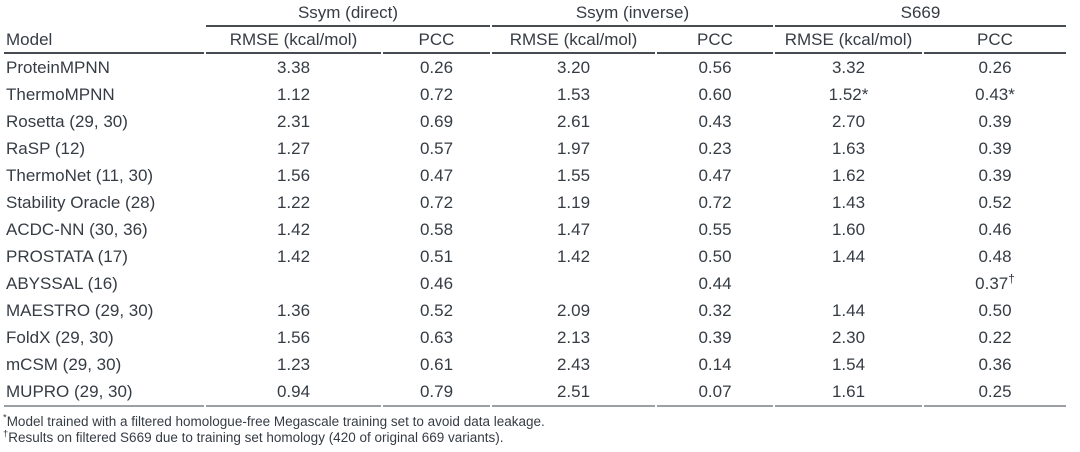  What do you see at coordinates (848, 67) in the screenshot?
I see `value-cell: 3.32` at bounding box center [848, 67].